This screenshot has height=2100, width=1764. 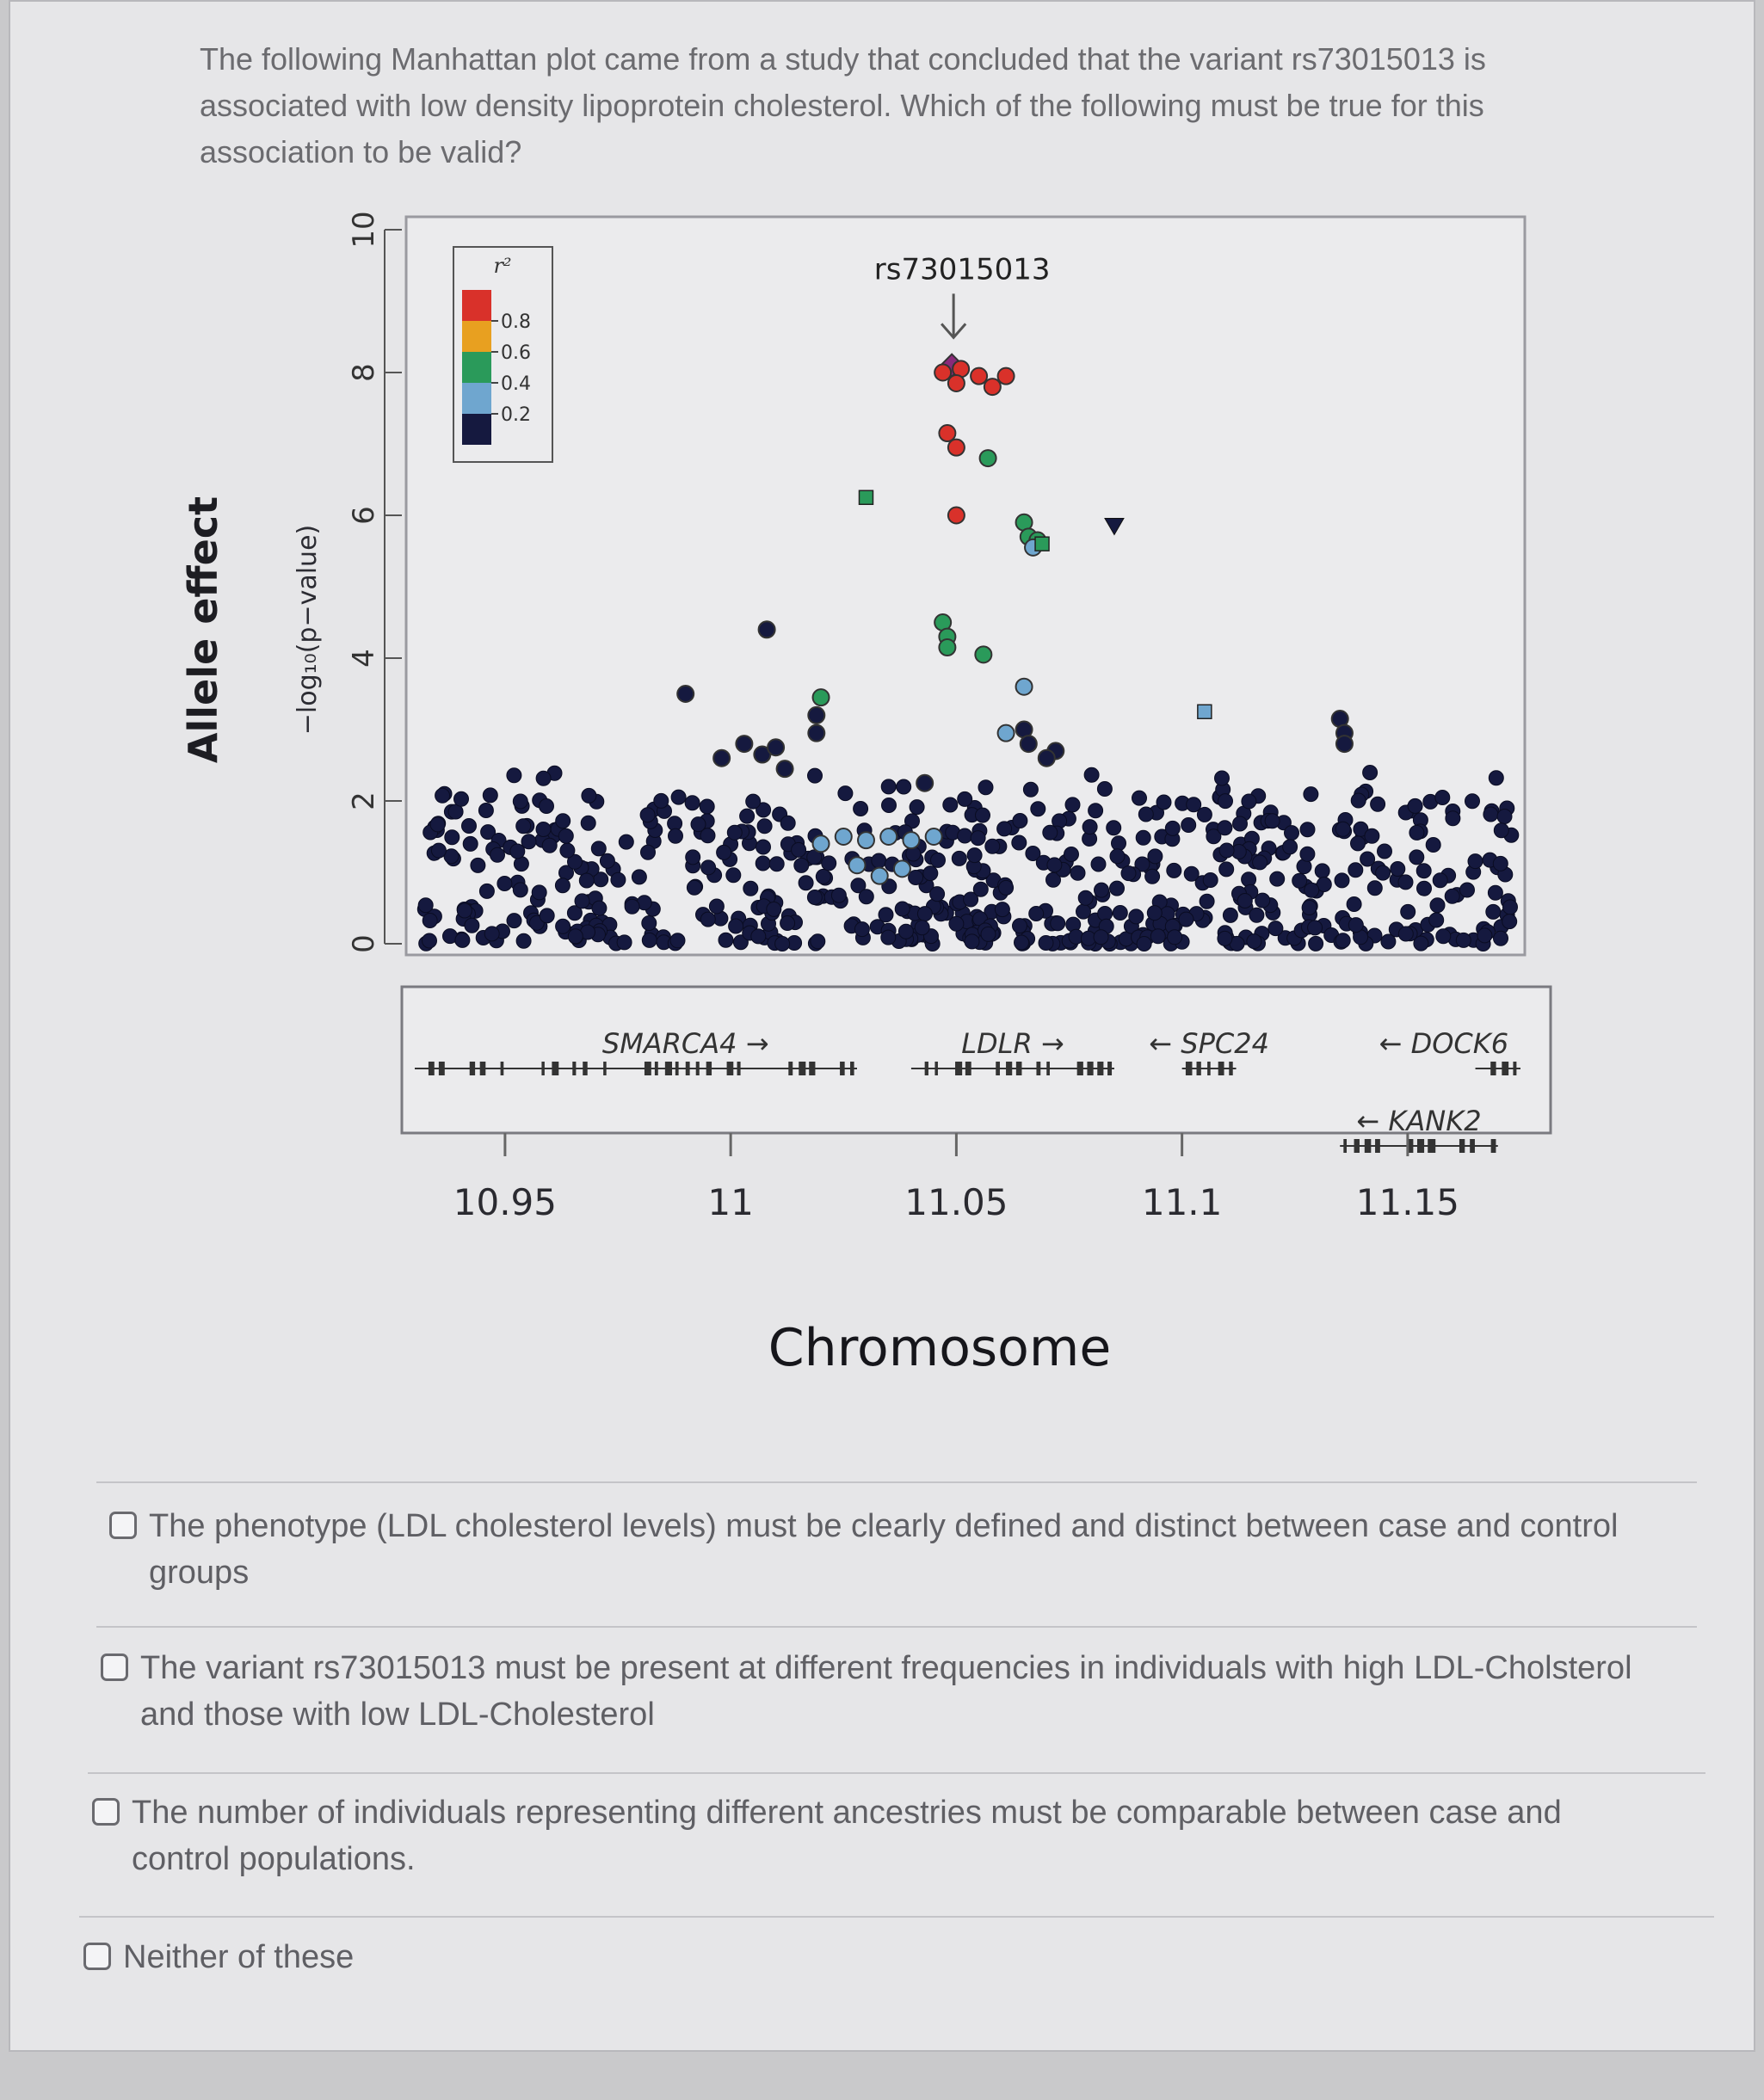 I want to click on legend-tick-label: 0.8, so click(x=516, y=322).